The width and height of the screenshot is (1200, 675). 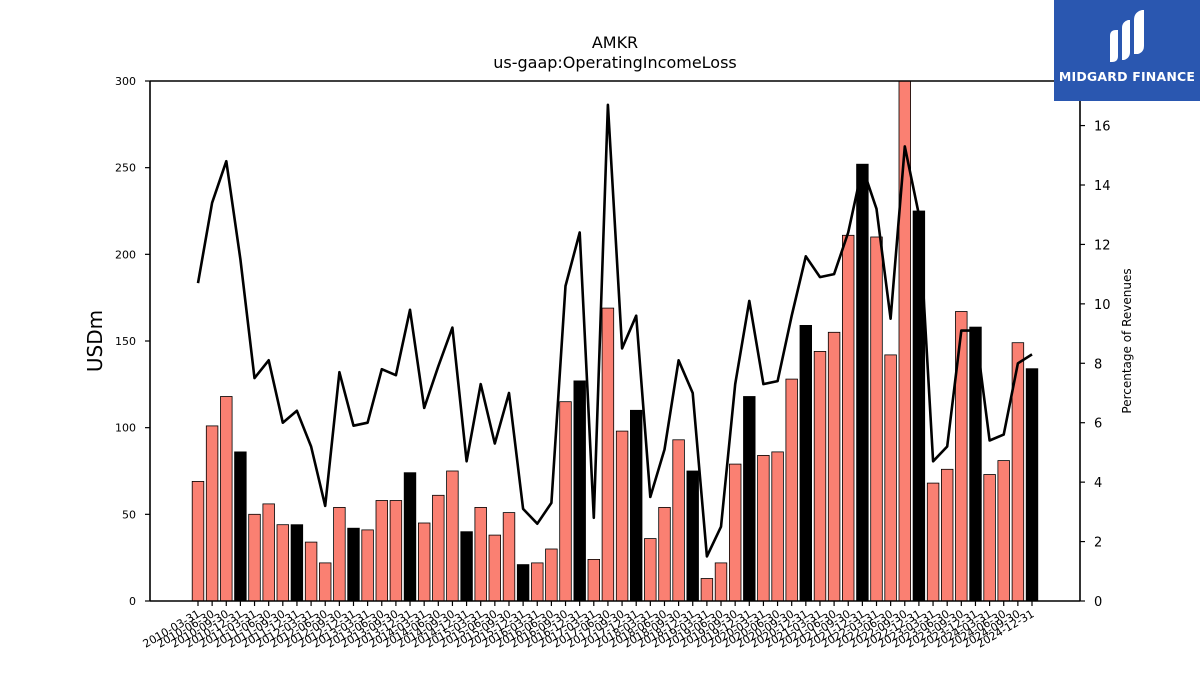 What do you see at coordinates (132, 601) in the screenshot?
I see `y-tick-label: 0` at bounding box center [132, 601].